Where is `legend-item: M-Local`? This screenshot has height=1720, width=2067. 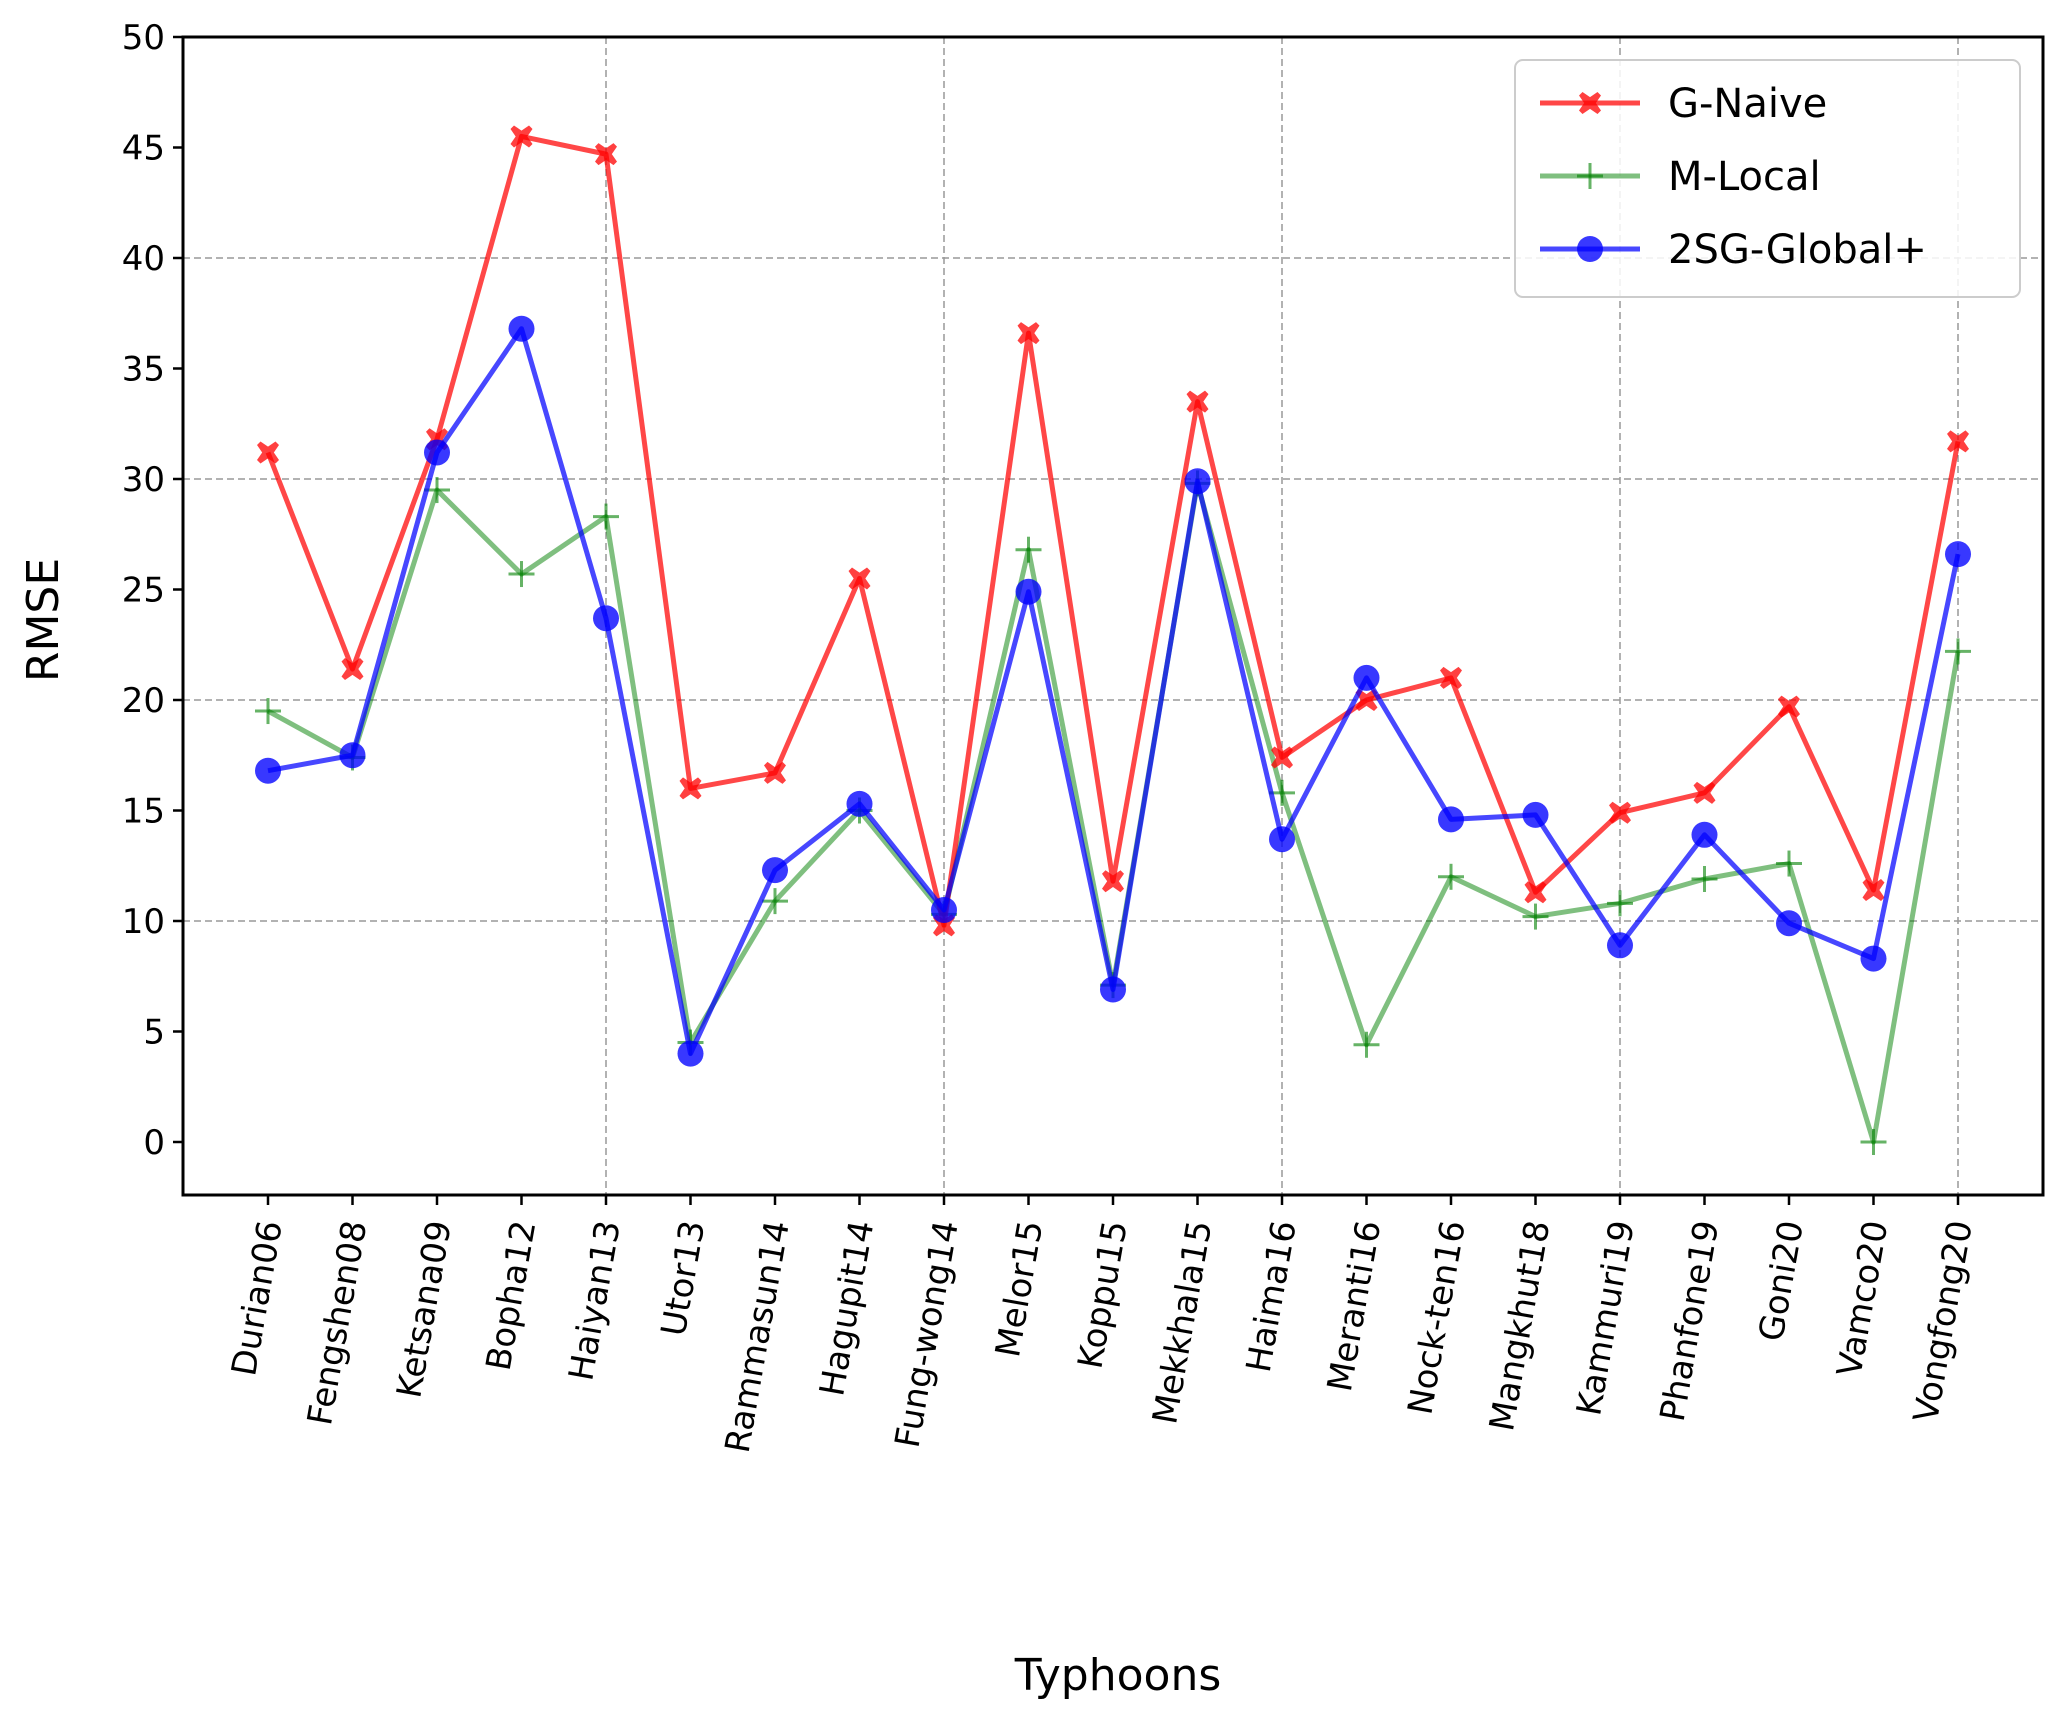 legend-item: M-Local is located at coordinates (1680, 177).